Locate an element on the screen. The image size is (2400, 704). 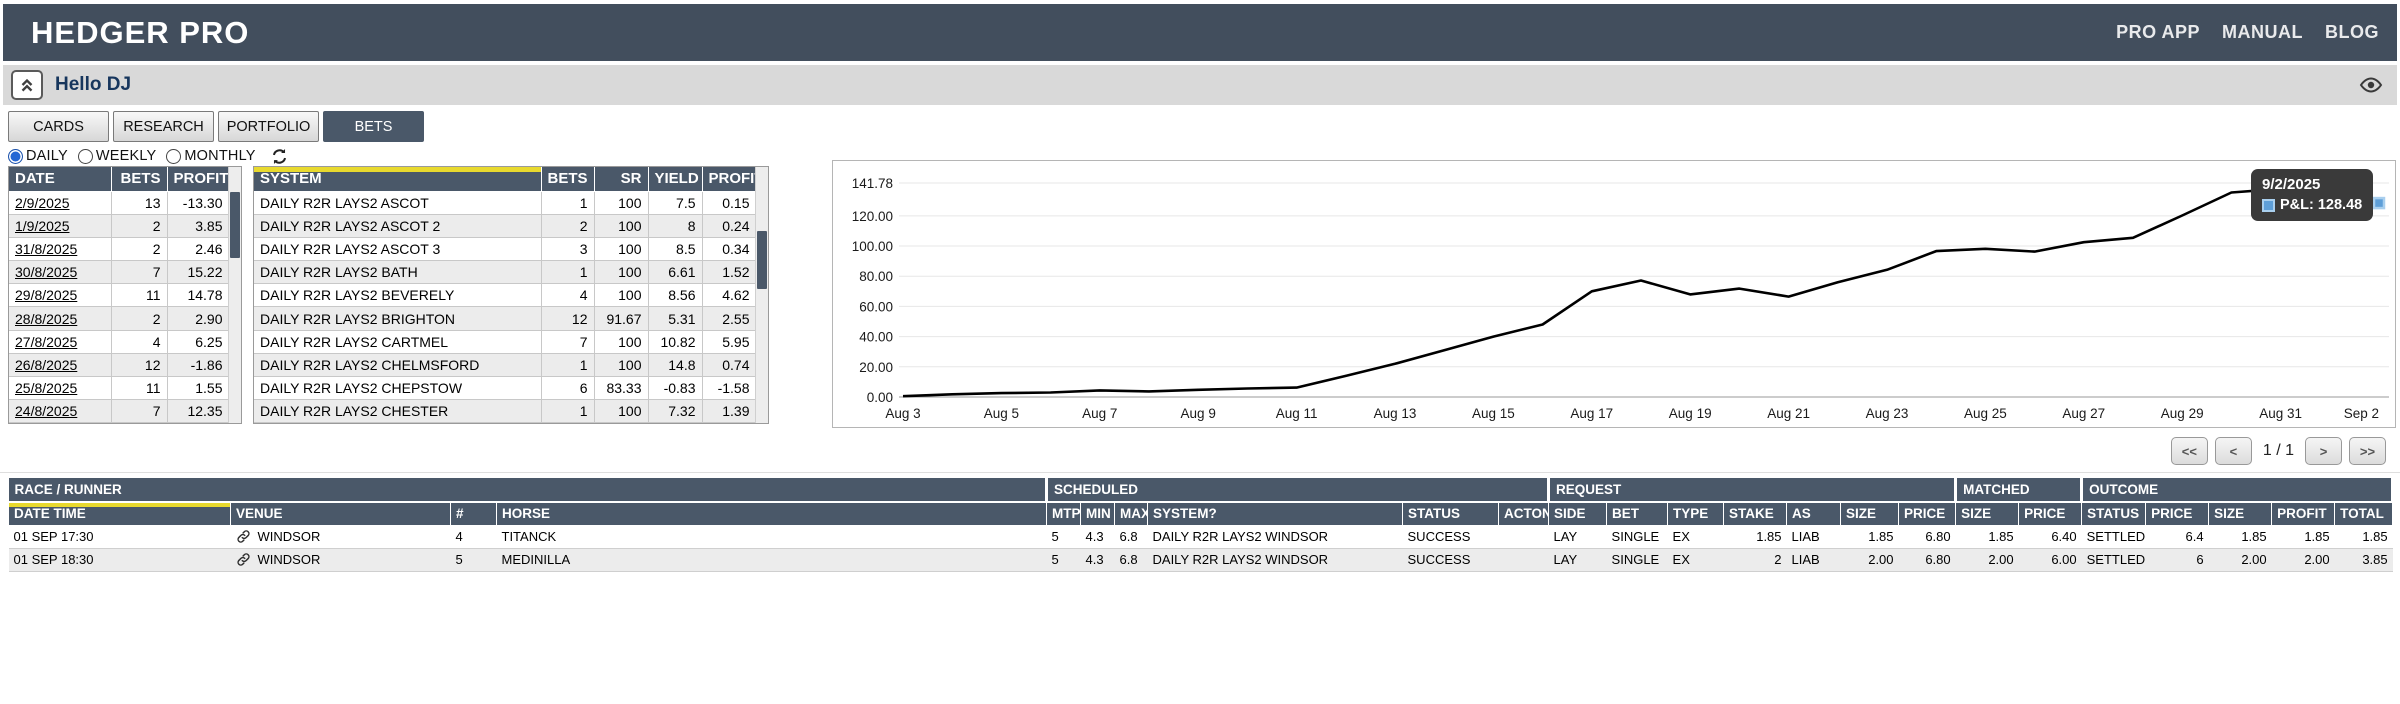
tab-cards: CARDS is located at coordinates (58, 126).